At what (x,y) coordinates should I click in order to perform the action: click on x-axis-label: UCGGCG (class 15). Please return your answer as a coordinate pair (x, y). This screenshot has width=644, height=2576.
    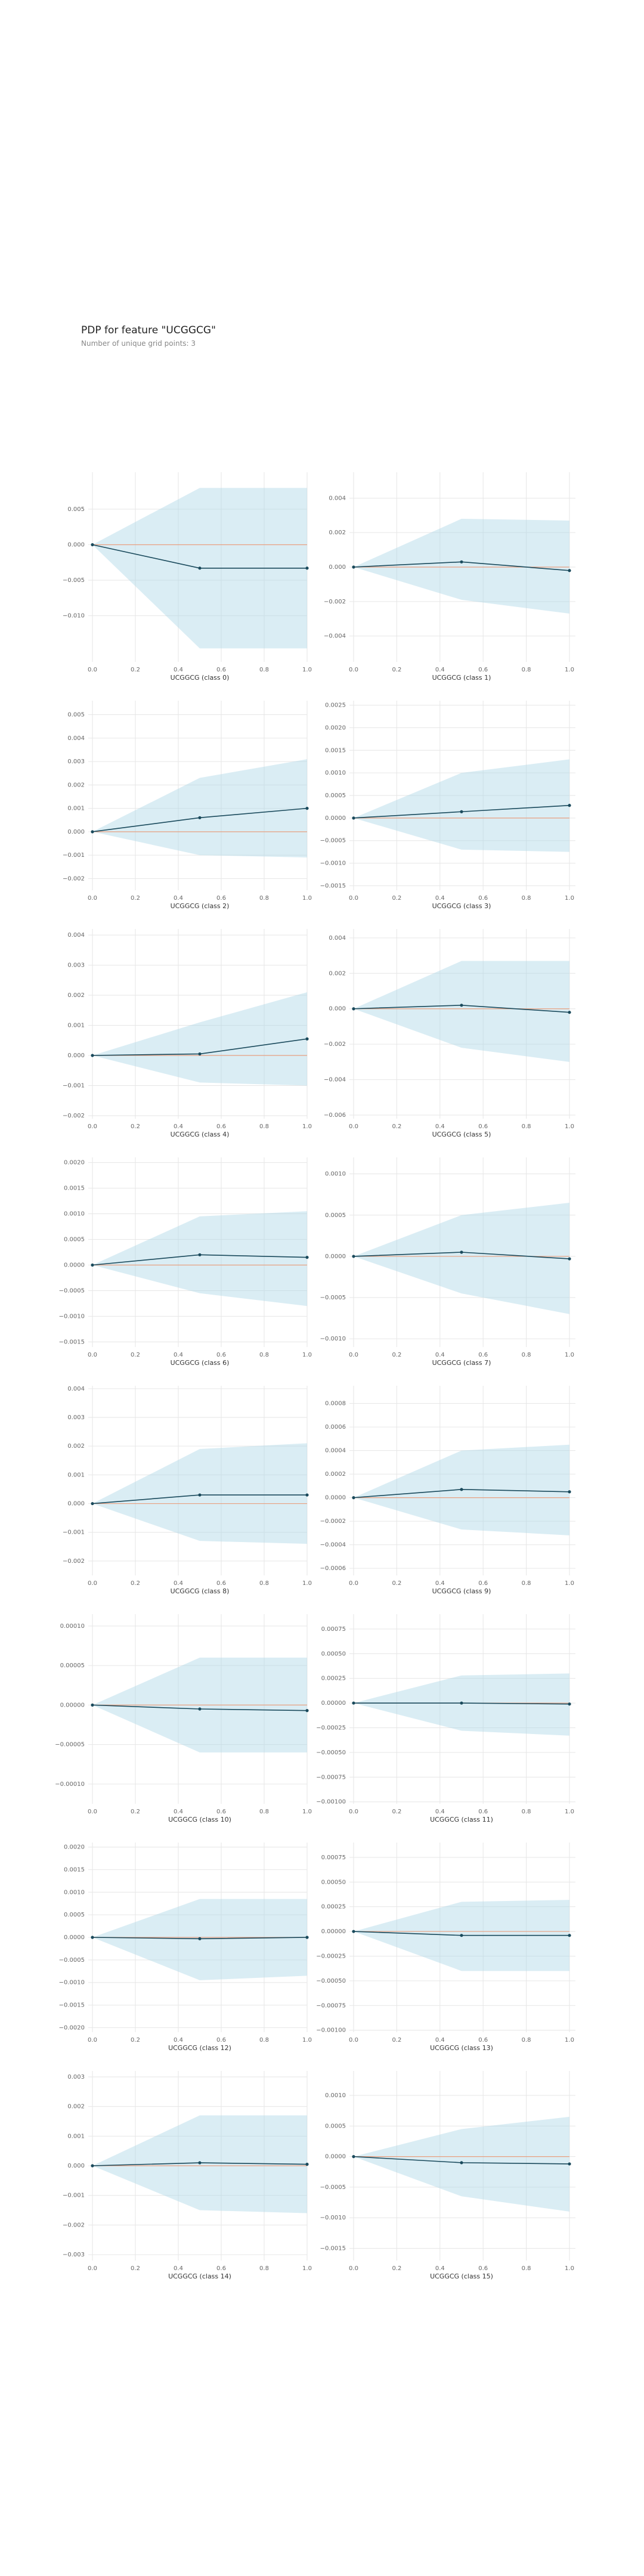
    Looking at the image, I should click on (462, 2276).